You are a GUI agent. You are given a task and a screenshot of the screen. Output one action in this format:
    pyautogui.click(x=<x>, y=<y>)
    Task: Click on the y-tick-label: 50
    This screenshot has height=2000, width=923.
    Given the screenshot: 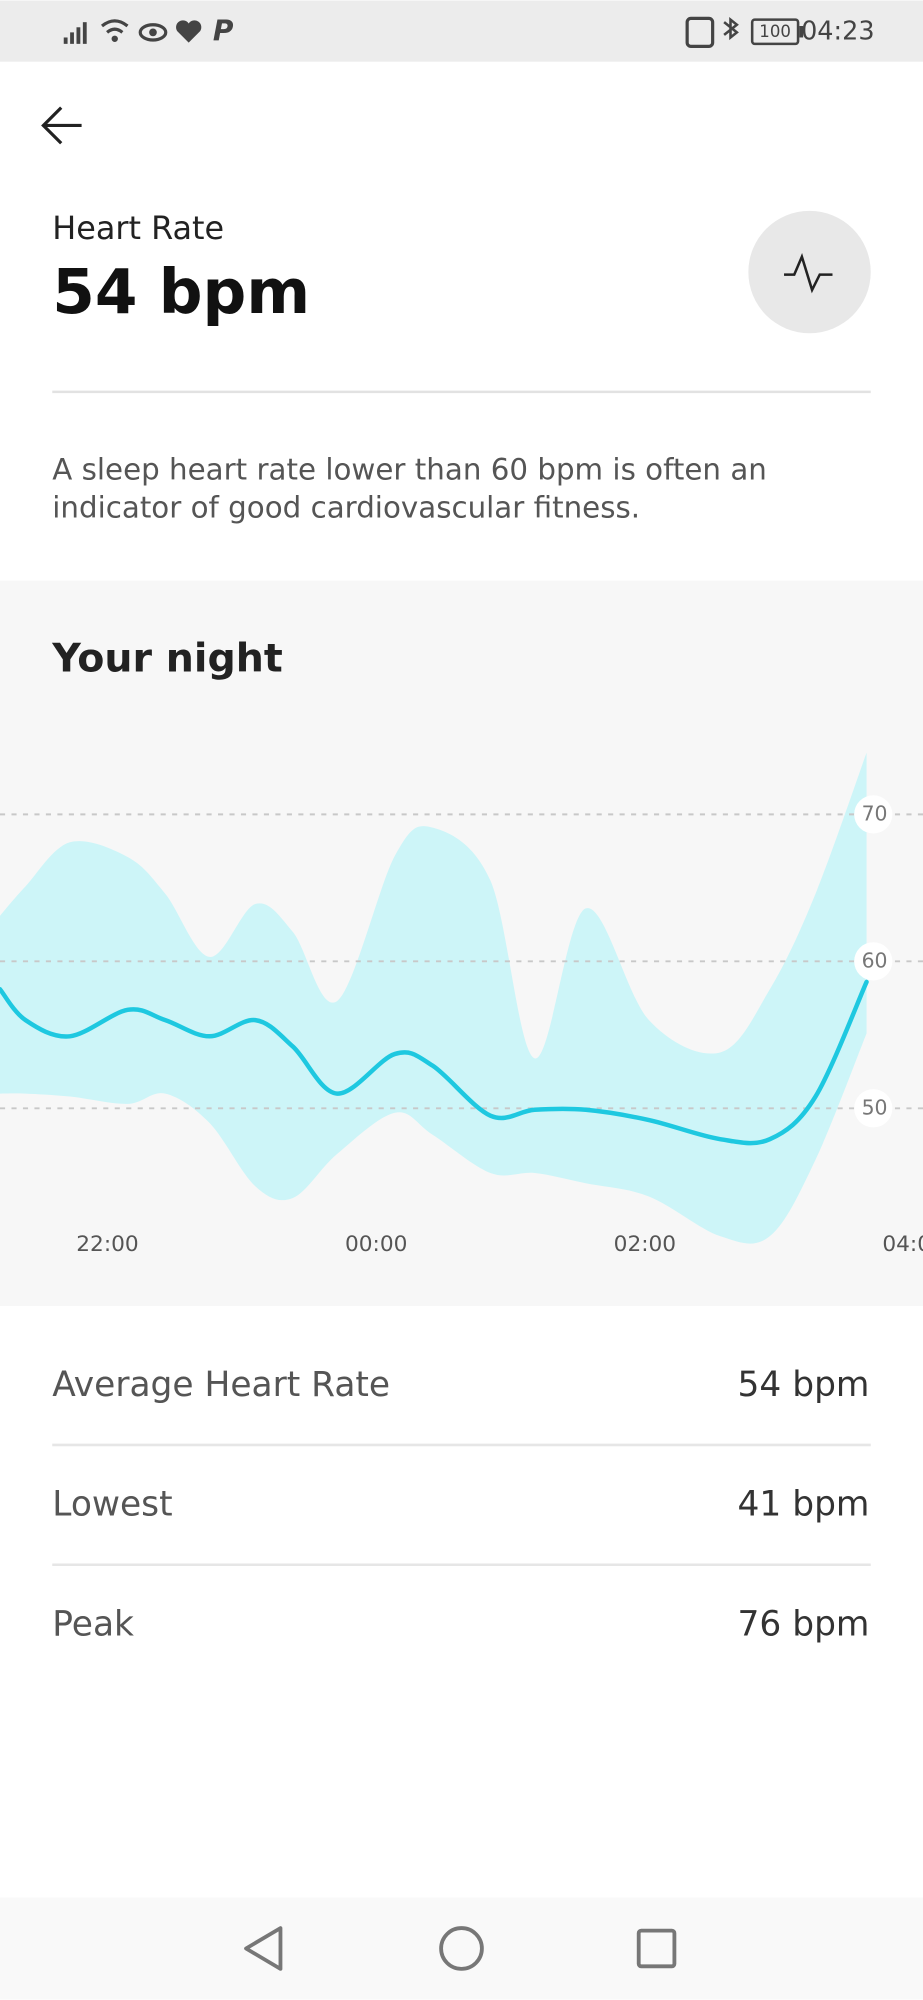 What is the action you would take?
    pyautogui.click(x=875, y=1107)
    